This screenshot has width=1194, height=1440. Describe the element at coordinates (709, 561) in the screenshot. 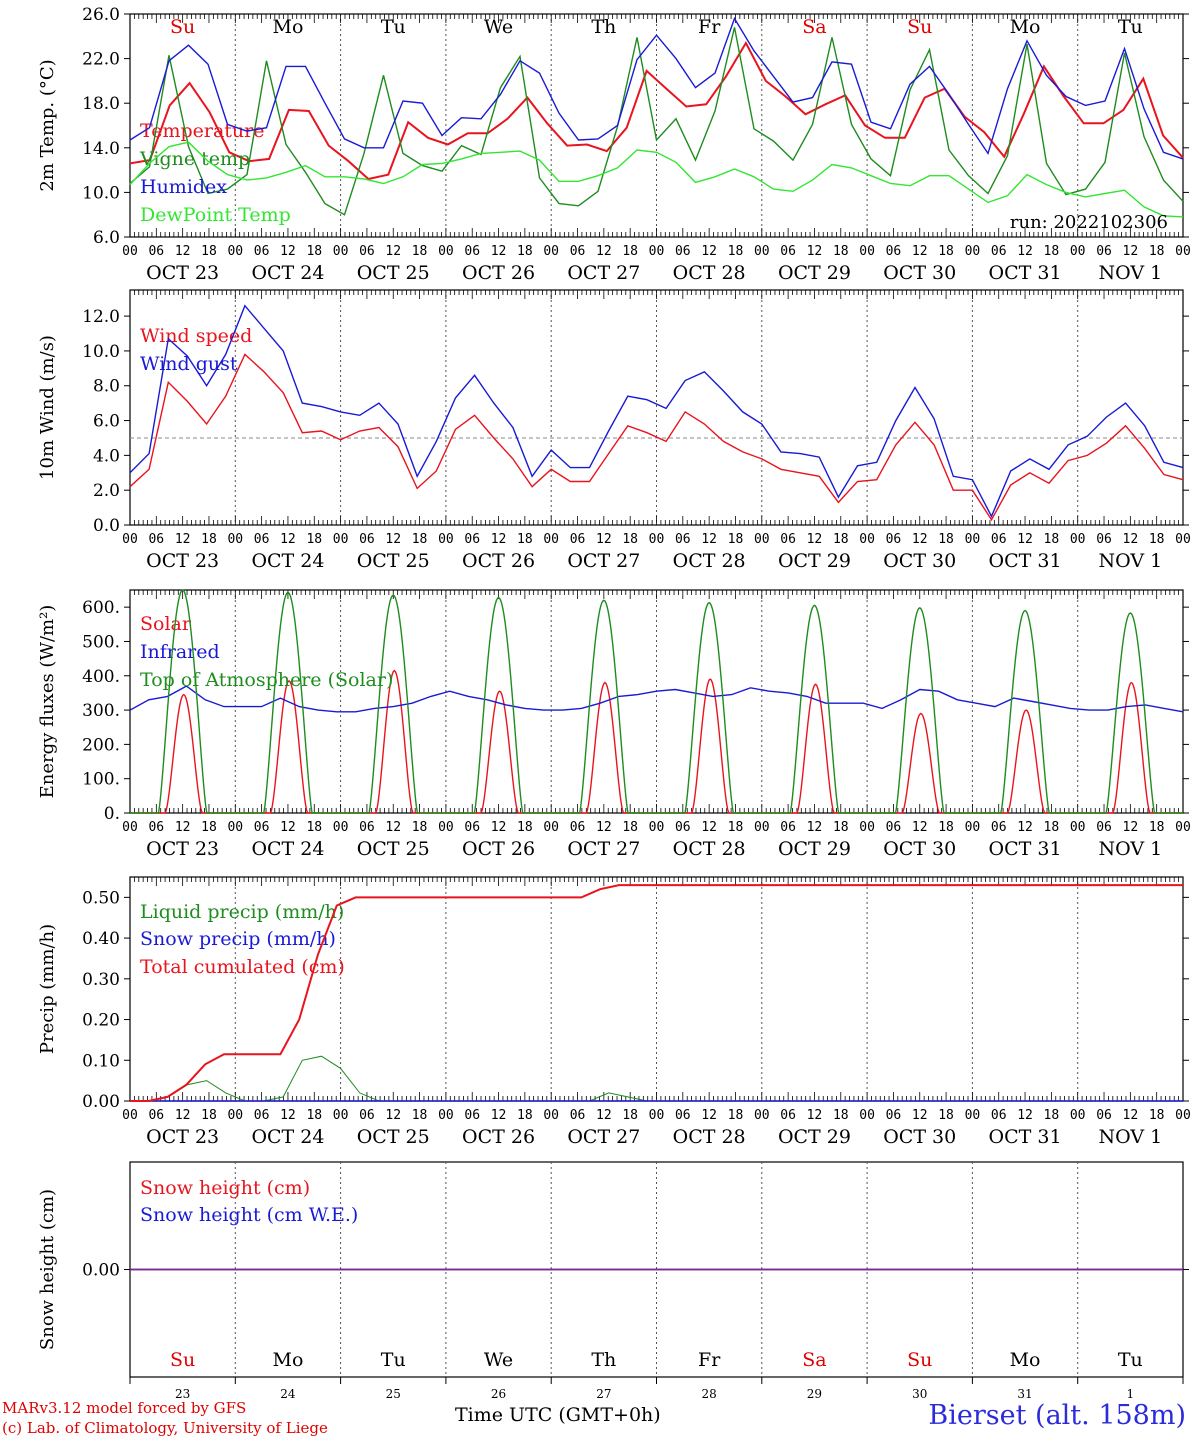

I see `day-label: OCT 28` at that location.